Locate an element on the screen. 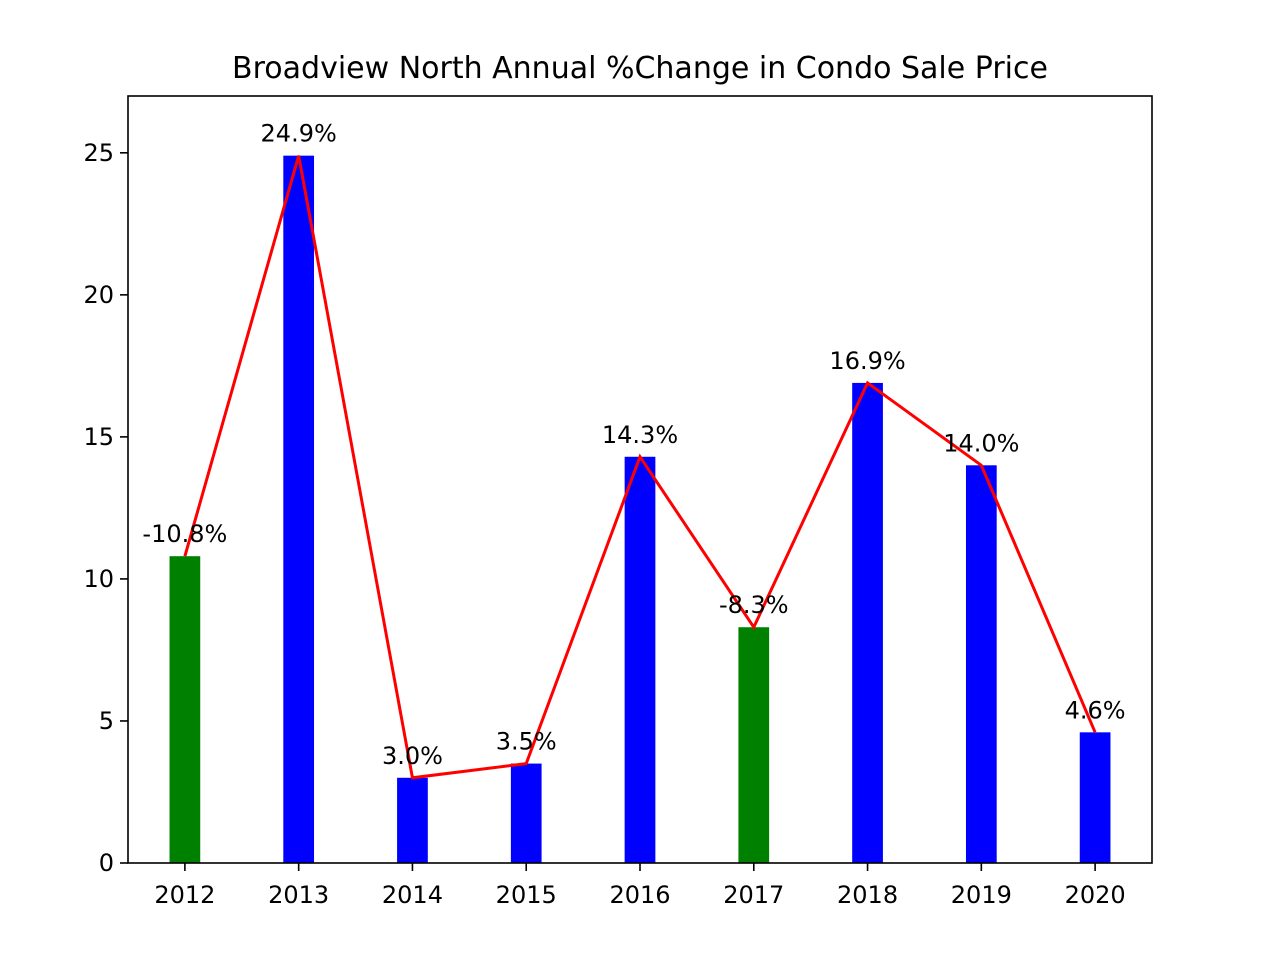 The height and width of the screenshot is (960, 1280). y-tick-label: 5 is located at coordinates (106, 721).